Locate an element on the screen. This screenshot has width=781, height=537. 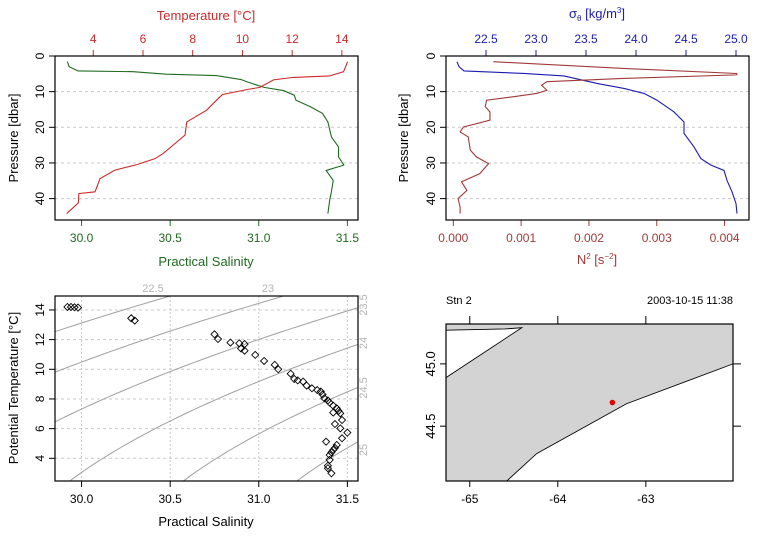
y-tick-label: 12 is located at coordinates (40, 340).